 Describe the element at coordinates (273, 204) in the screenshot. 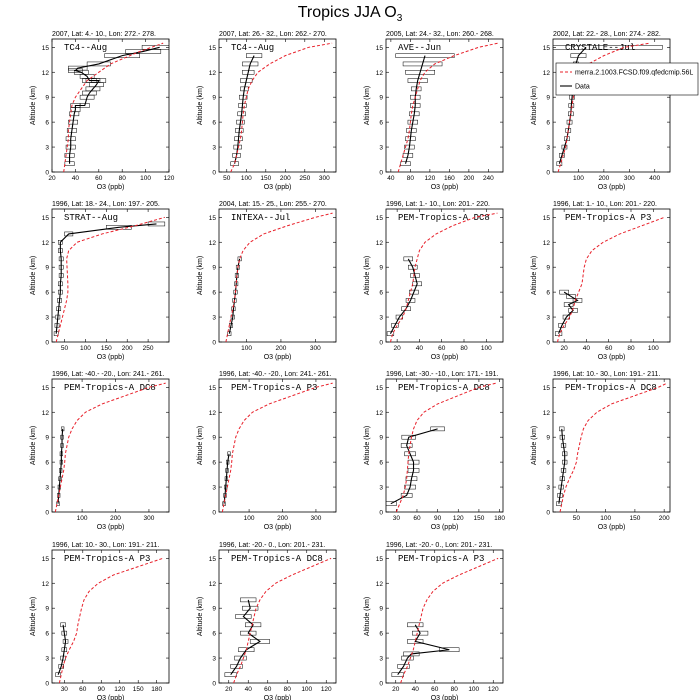

I see `subplot-header: 2004, Lat: 15.- 25., Lon: 255.- 270.` at that location.